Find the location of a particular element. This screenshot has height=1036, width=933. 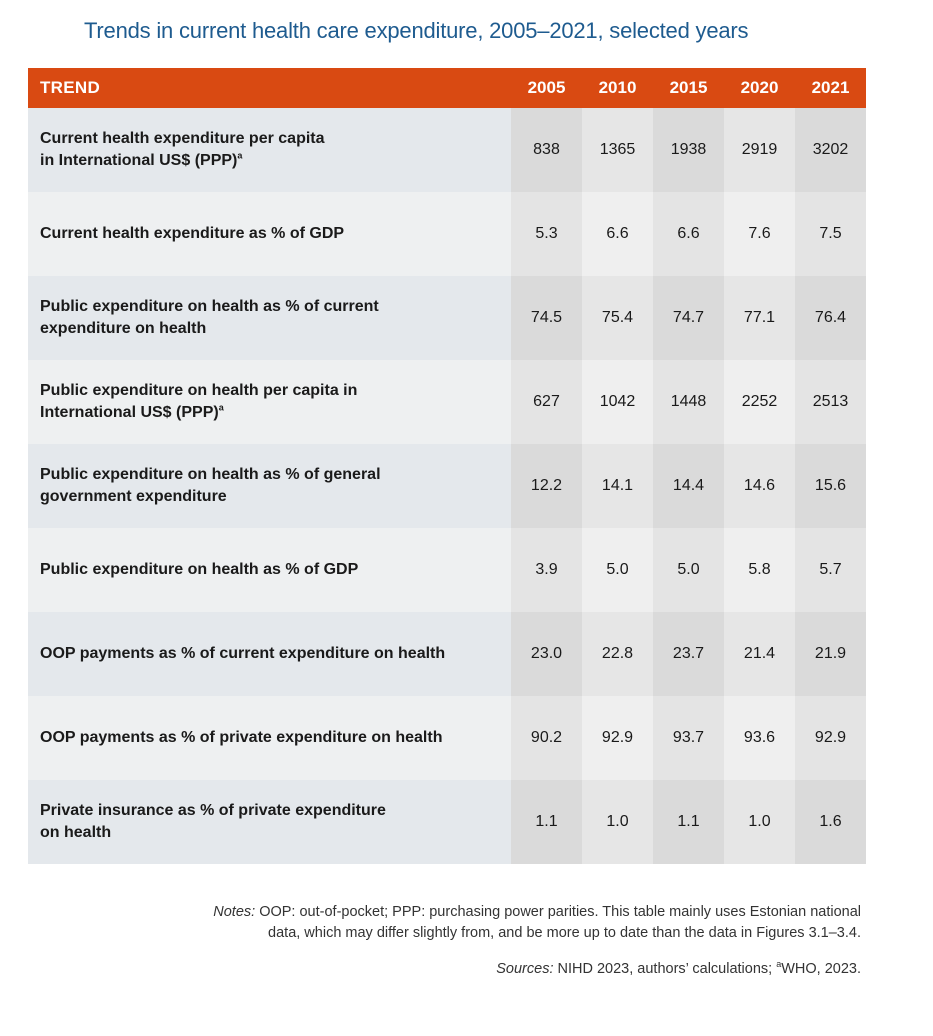

row-label-line2: on health is located at coordinates (76, 832).